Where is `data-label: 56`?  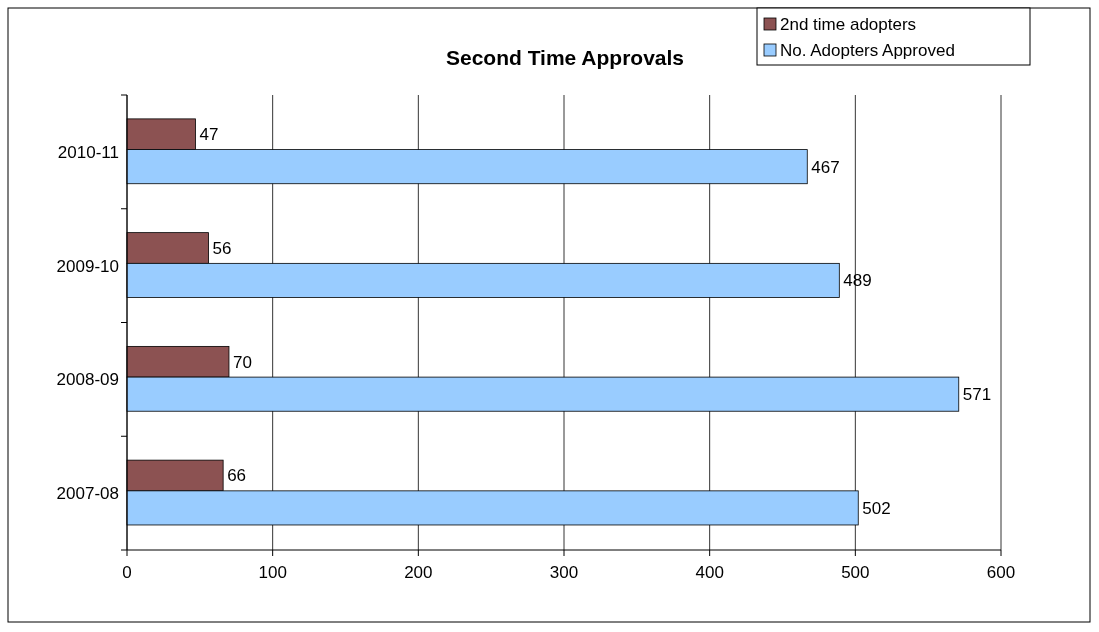 data-label: 56 is located at coordinates (222, 248).